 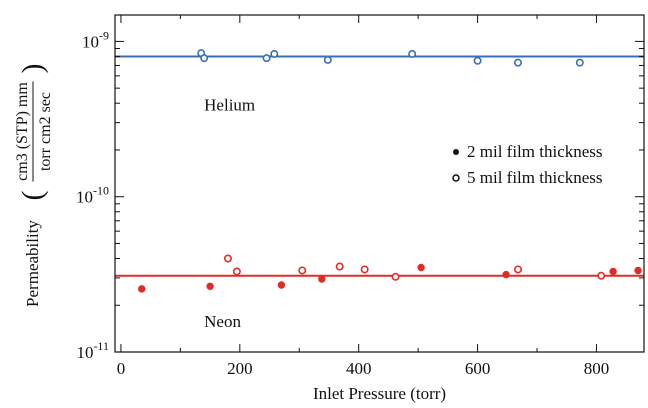 What do you see at coordinates (456, 178) in the screenshot?
I see `legend-marker-open` at bounding box center [456, 178].